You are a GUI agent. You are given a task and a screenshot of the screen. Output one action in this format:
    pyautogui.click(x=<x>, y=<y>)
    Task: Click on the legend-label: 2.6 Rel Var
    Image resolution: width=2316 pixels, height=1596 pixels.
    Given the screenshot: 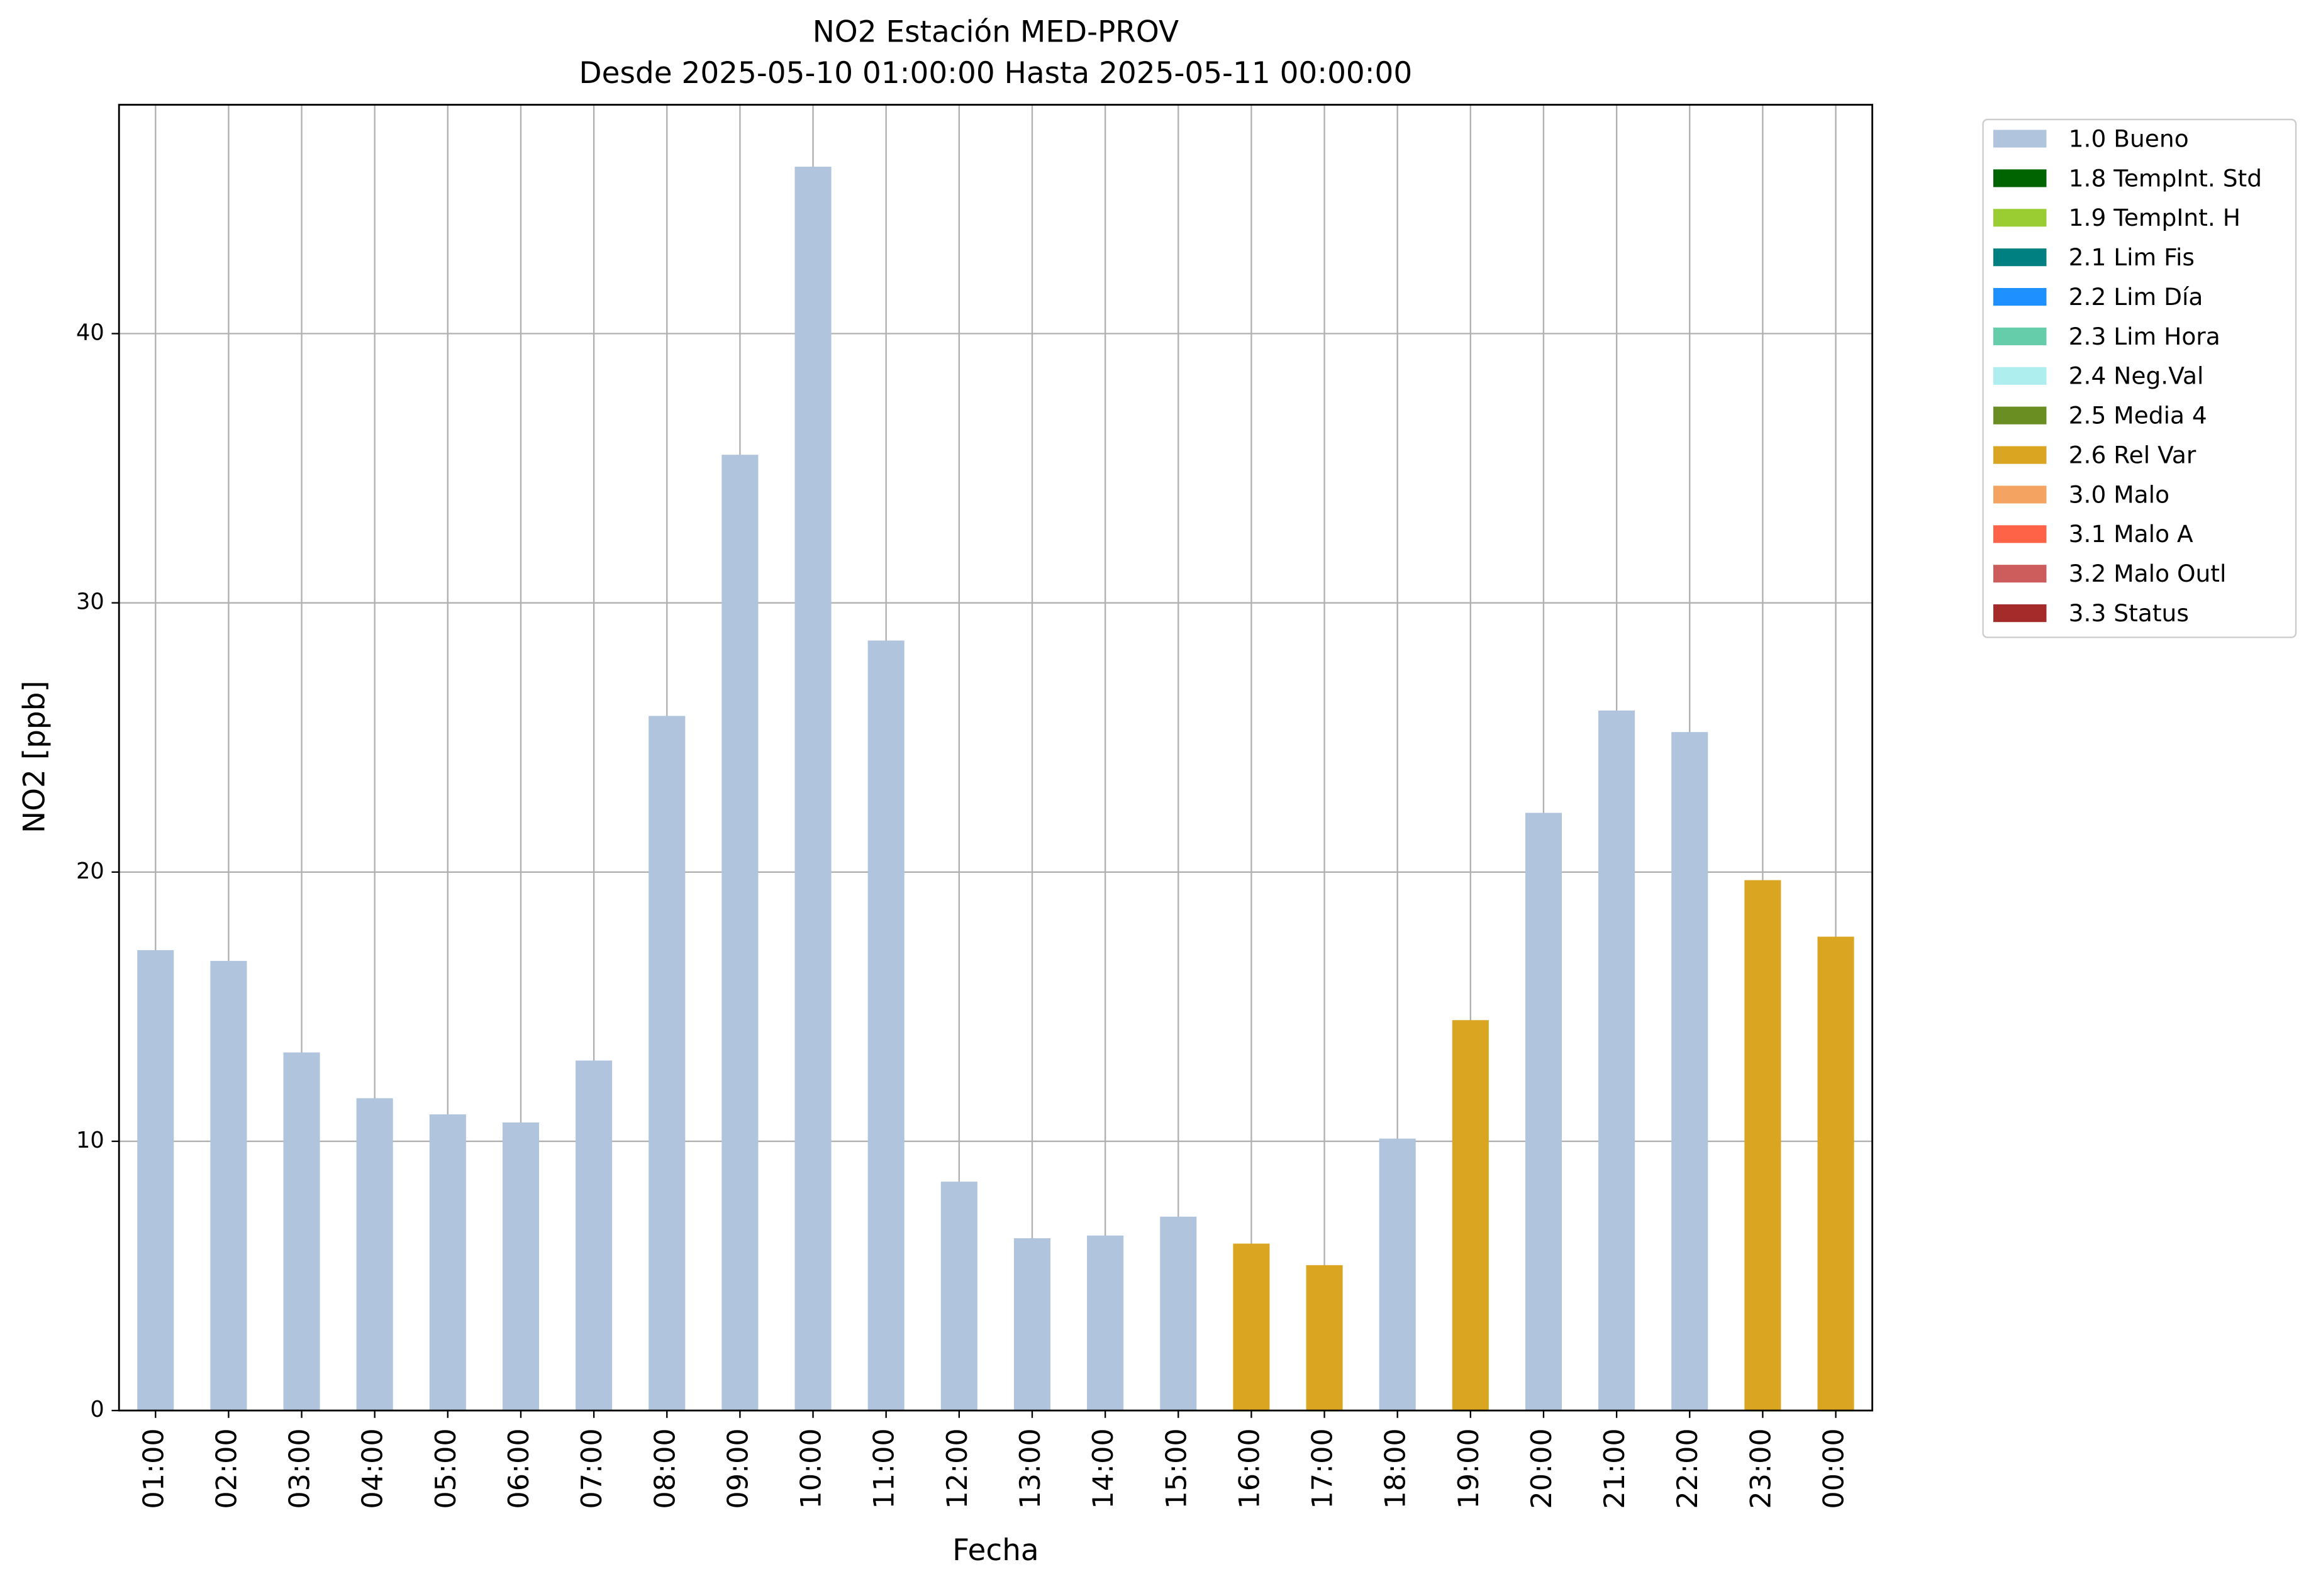 What is the action you would take?
    pyautogui.click(x=2132, y=454)
    